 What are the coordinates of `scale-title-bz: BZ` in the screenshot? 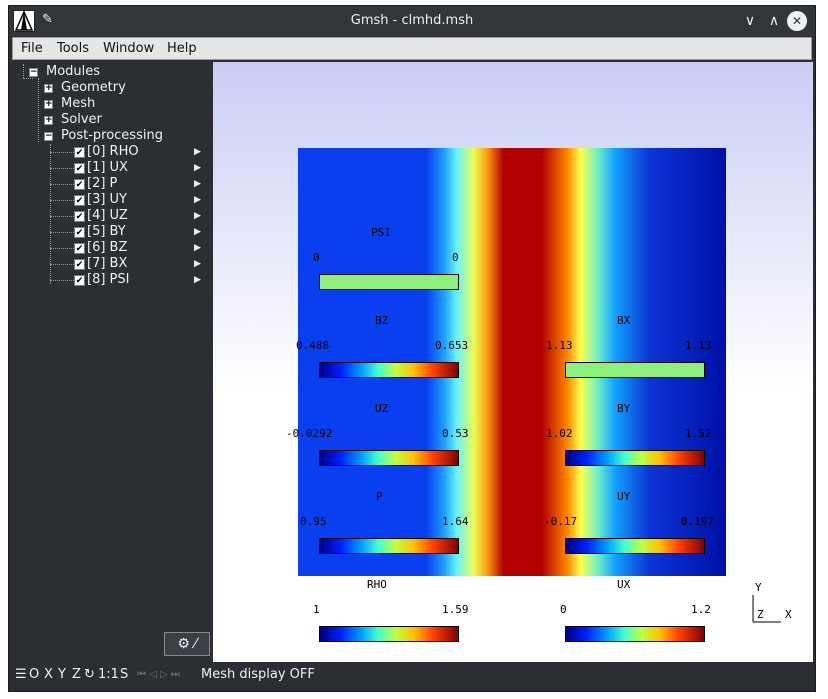 It's located at (382, 320).